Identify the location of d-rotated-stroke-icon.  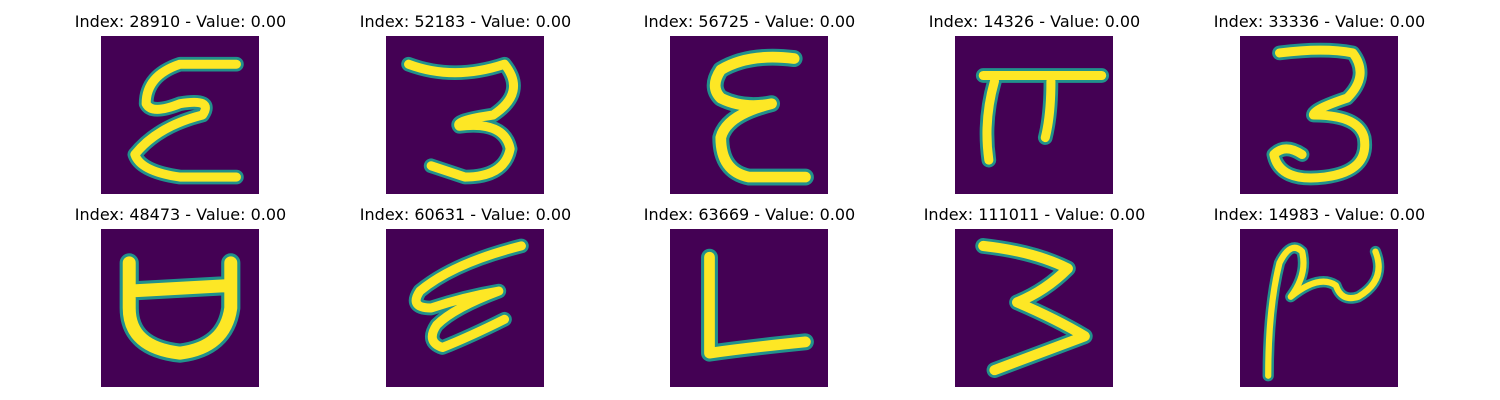
(180, 308).